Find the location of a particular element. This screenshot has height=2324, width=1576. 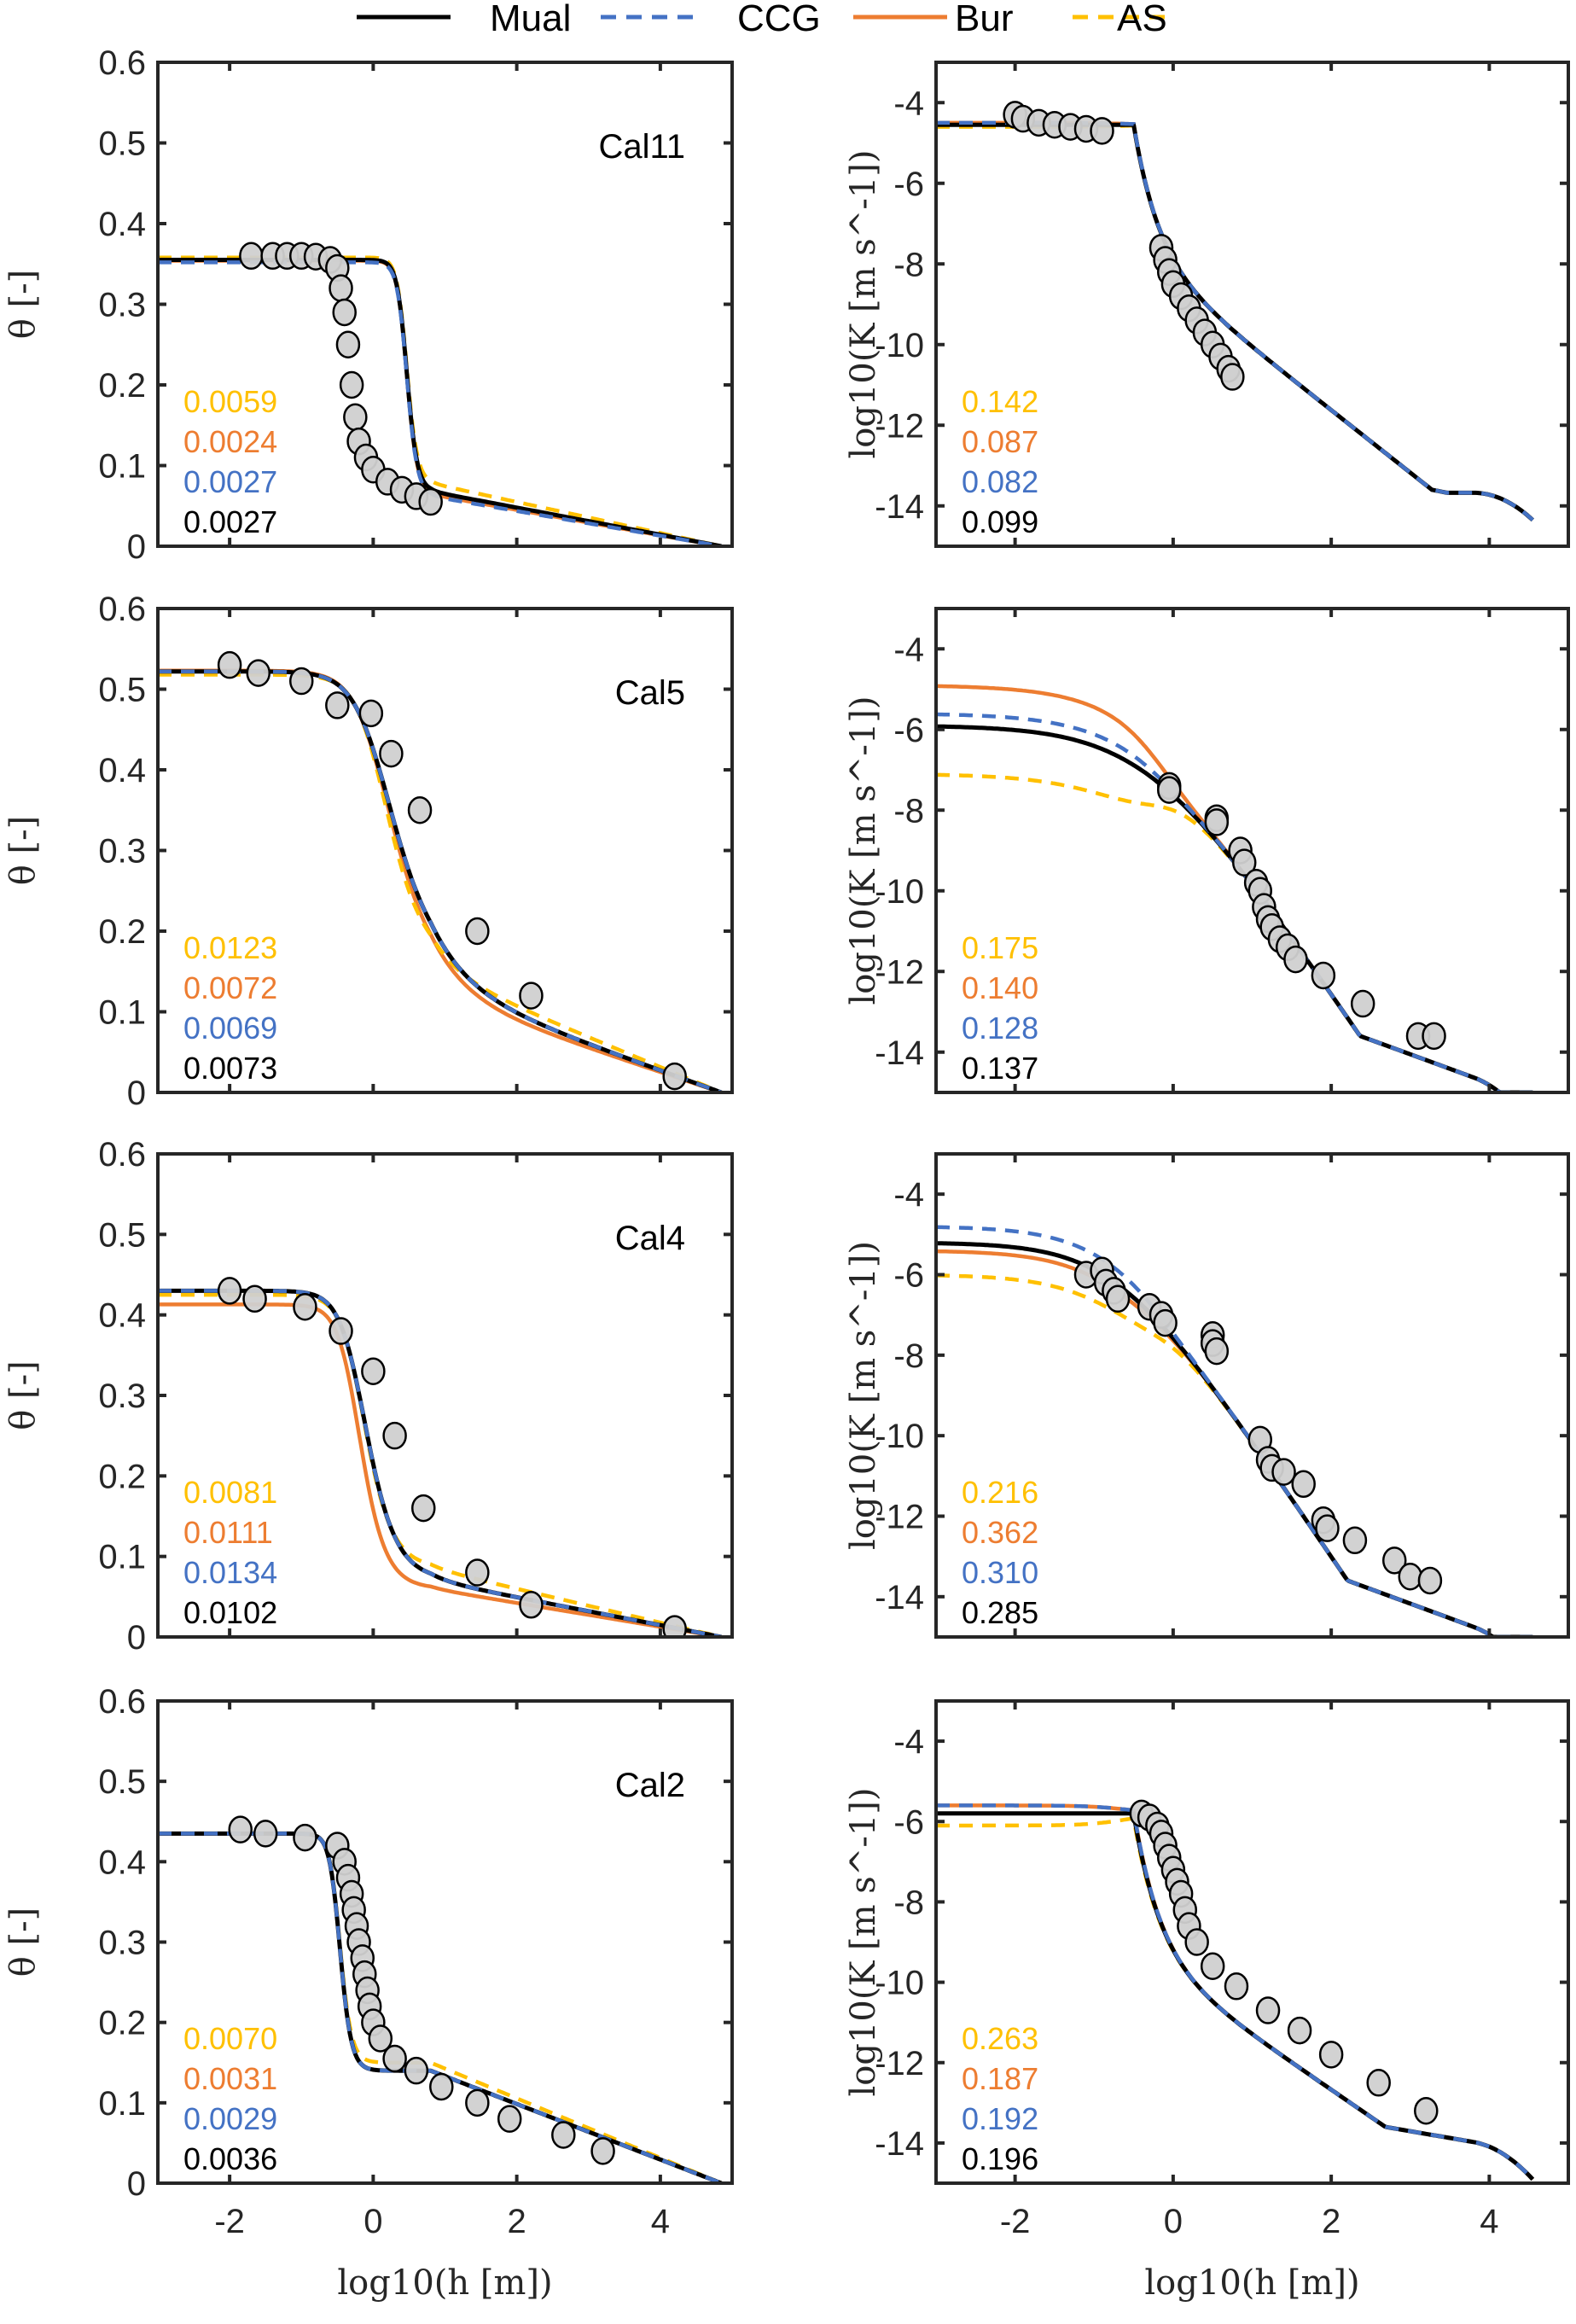

y-tick-label: -4 is located at coordinates (908, 1195).